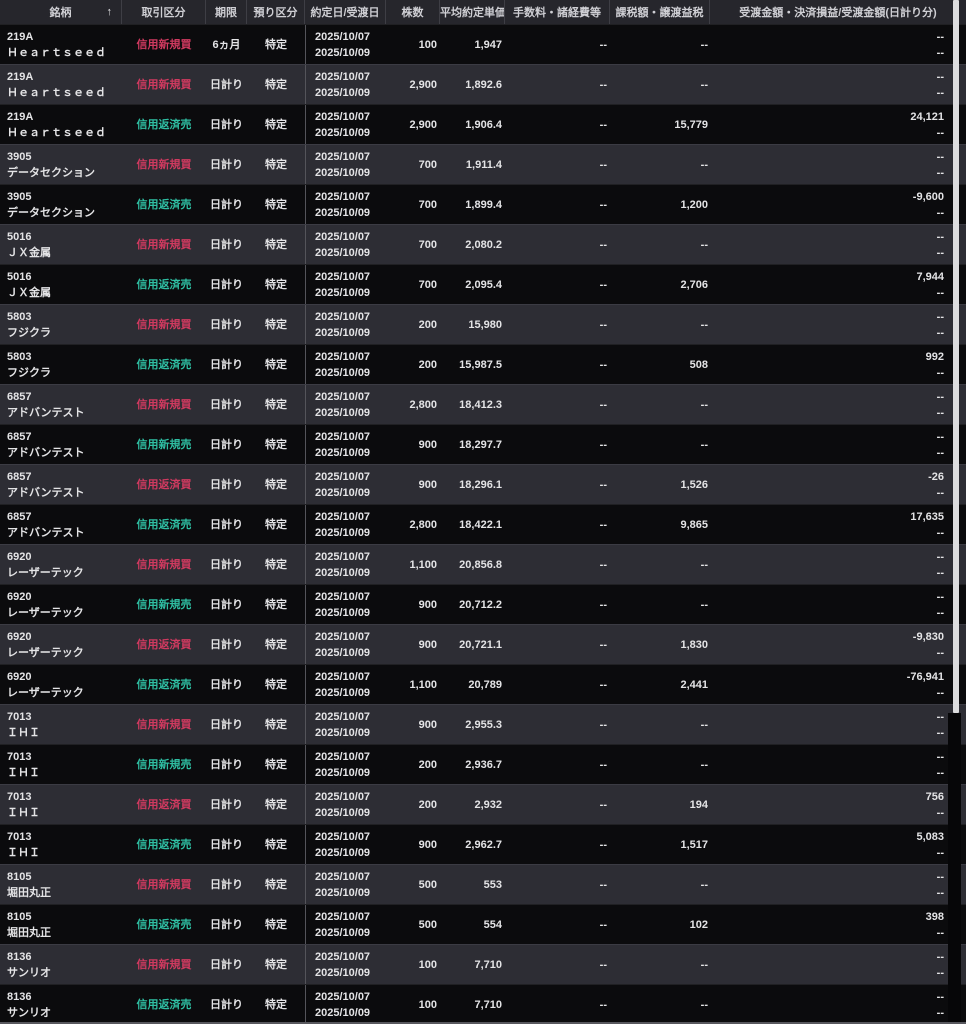 The width and height of the screenshot is (966, 1024). I want to click on table-bottom-border, so click(483, 1023).